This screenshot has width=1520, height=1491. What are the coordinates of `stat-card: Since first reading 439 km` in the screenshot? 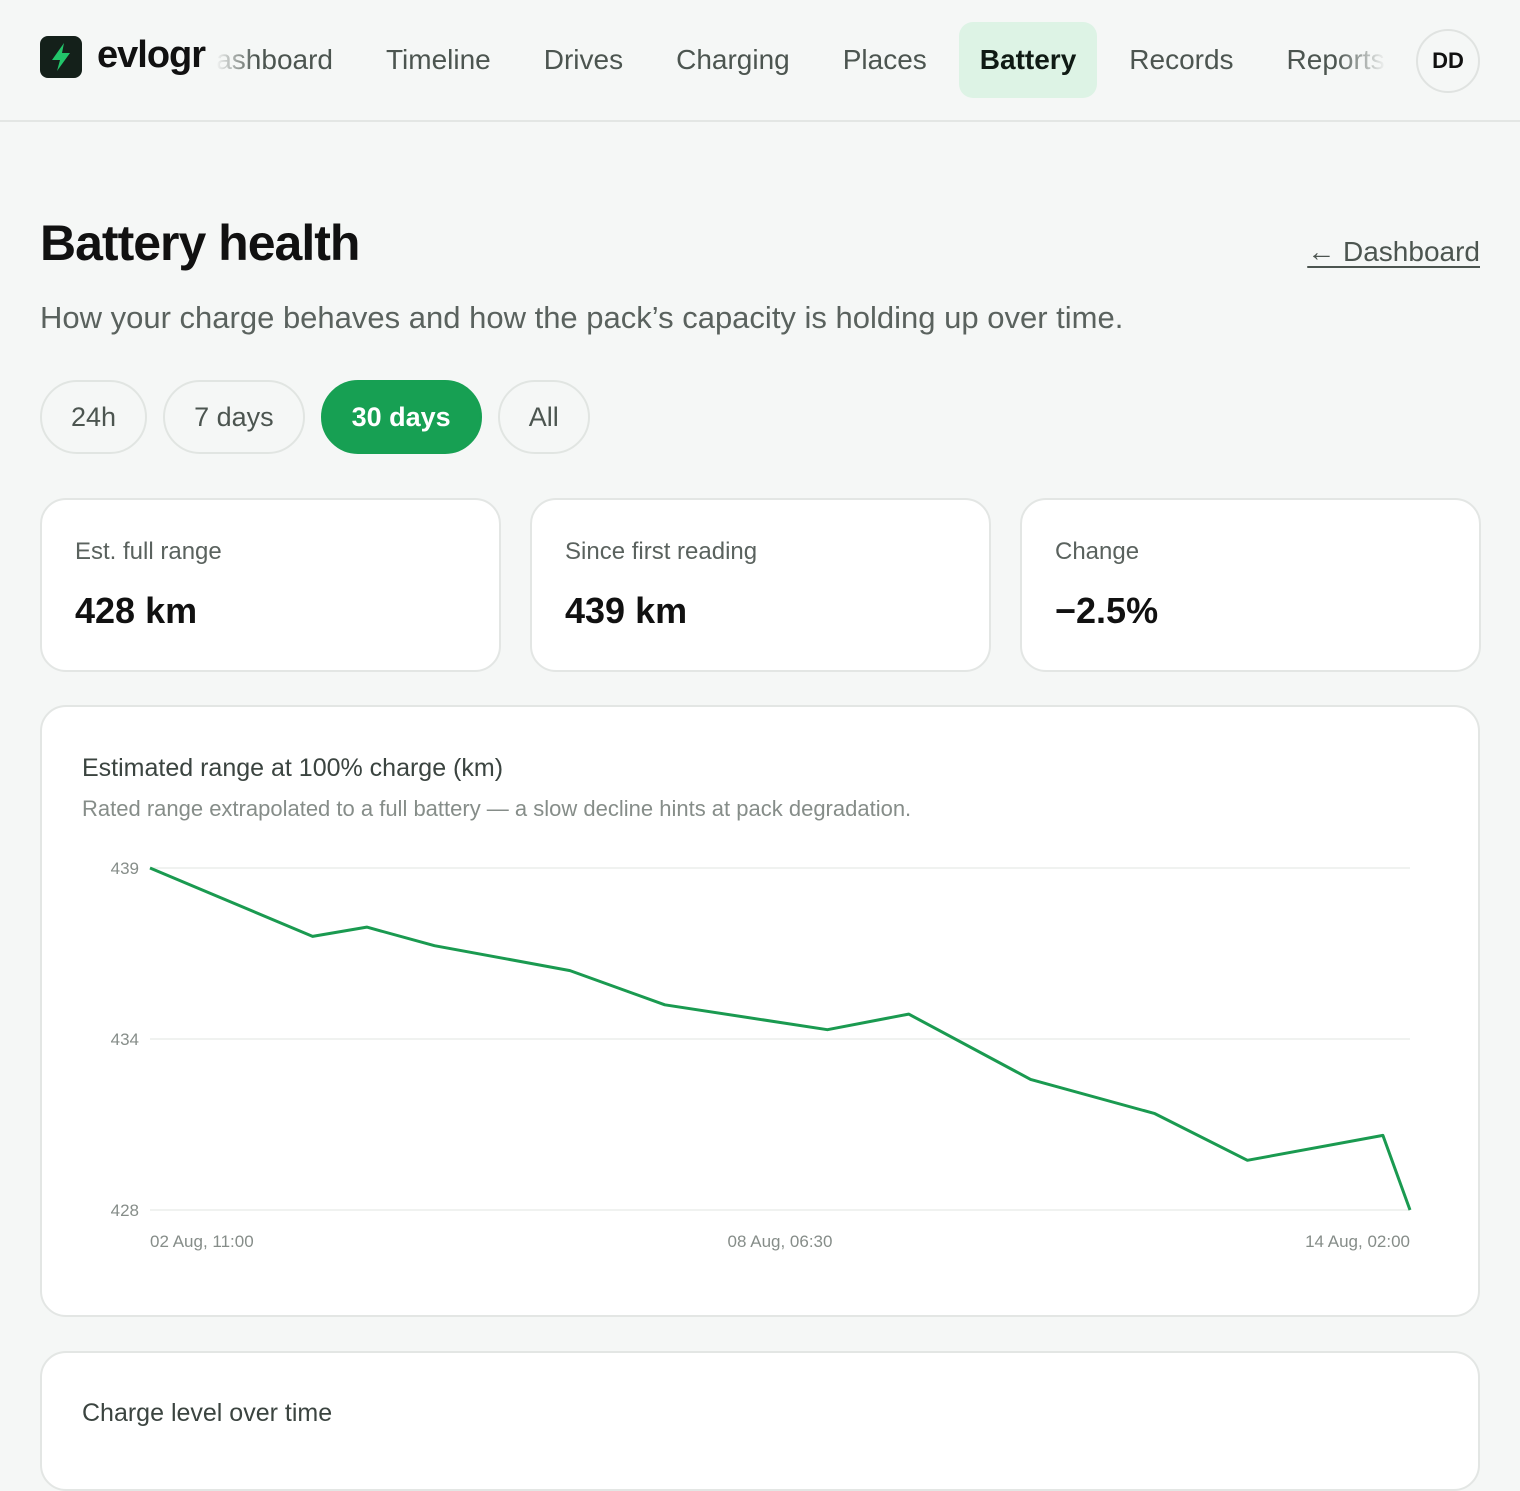 It's located at (760, 585).